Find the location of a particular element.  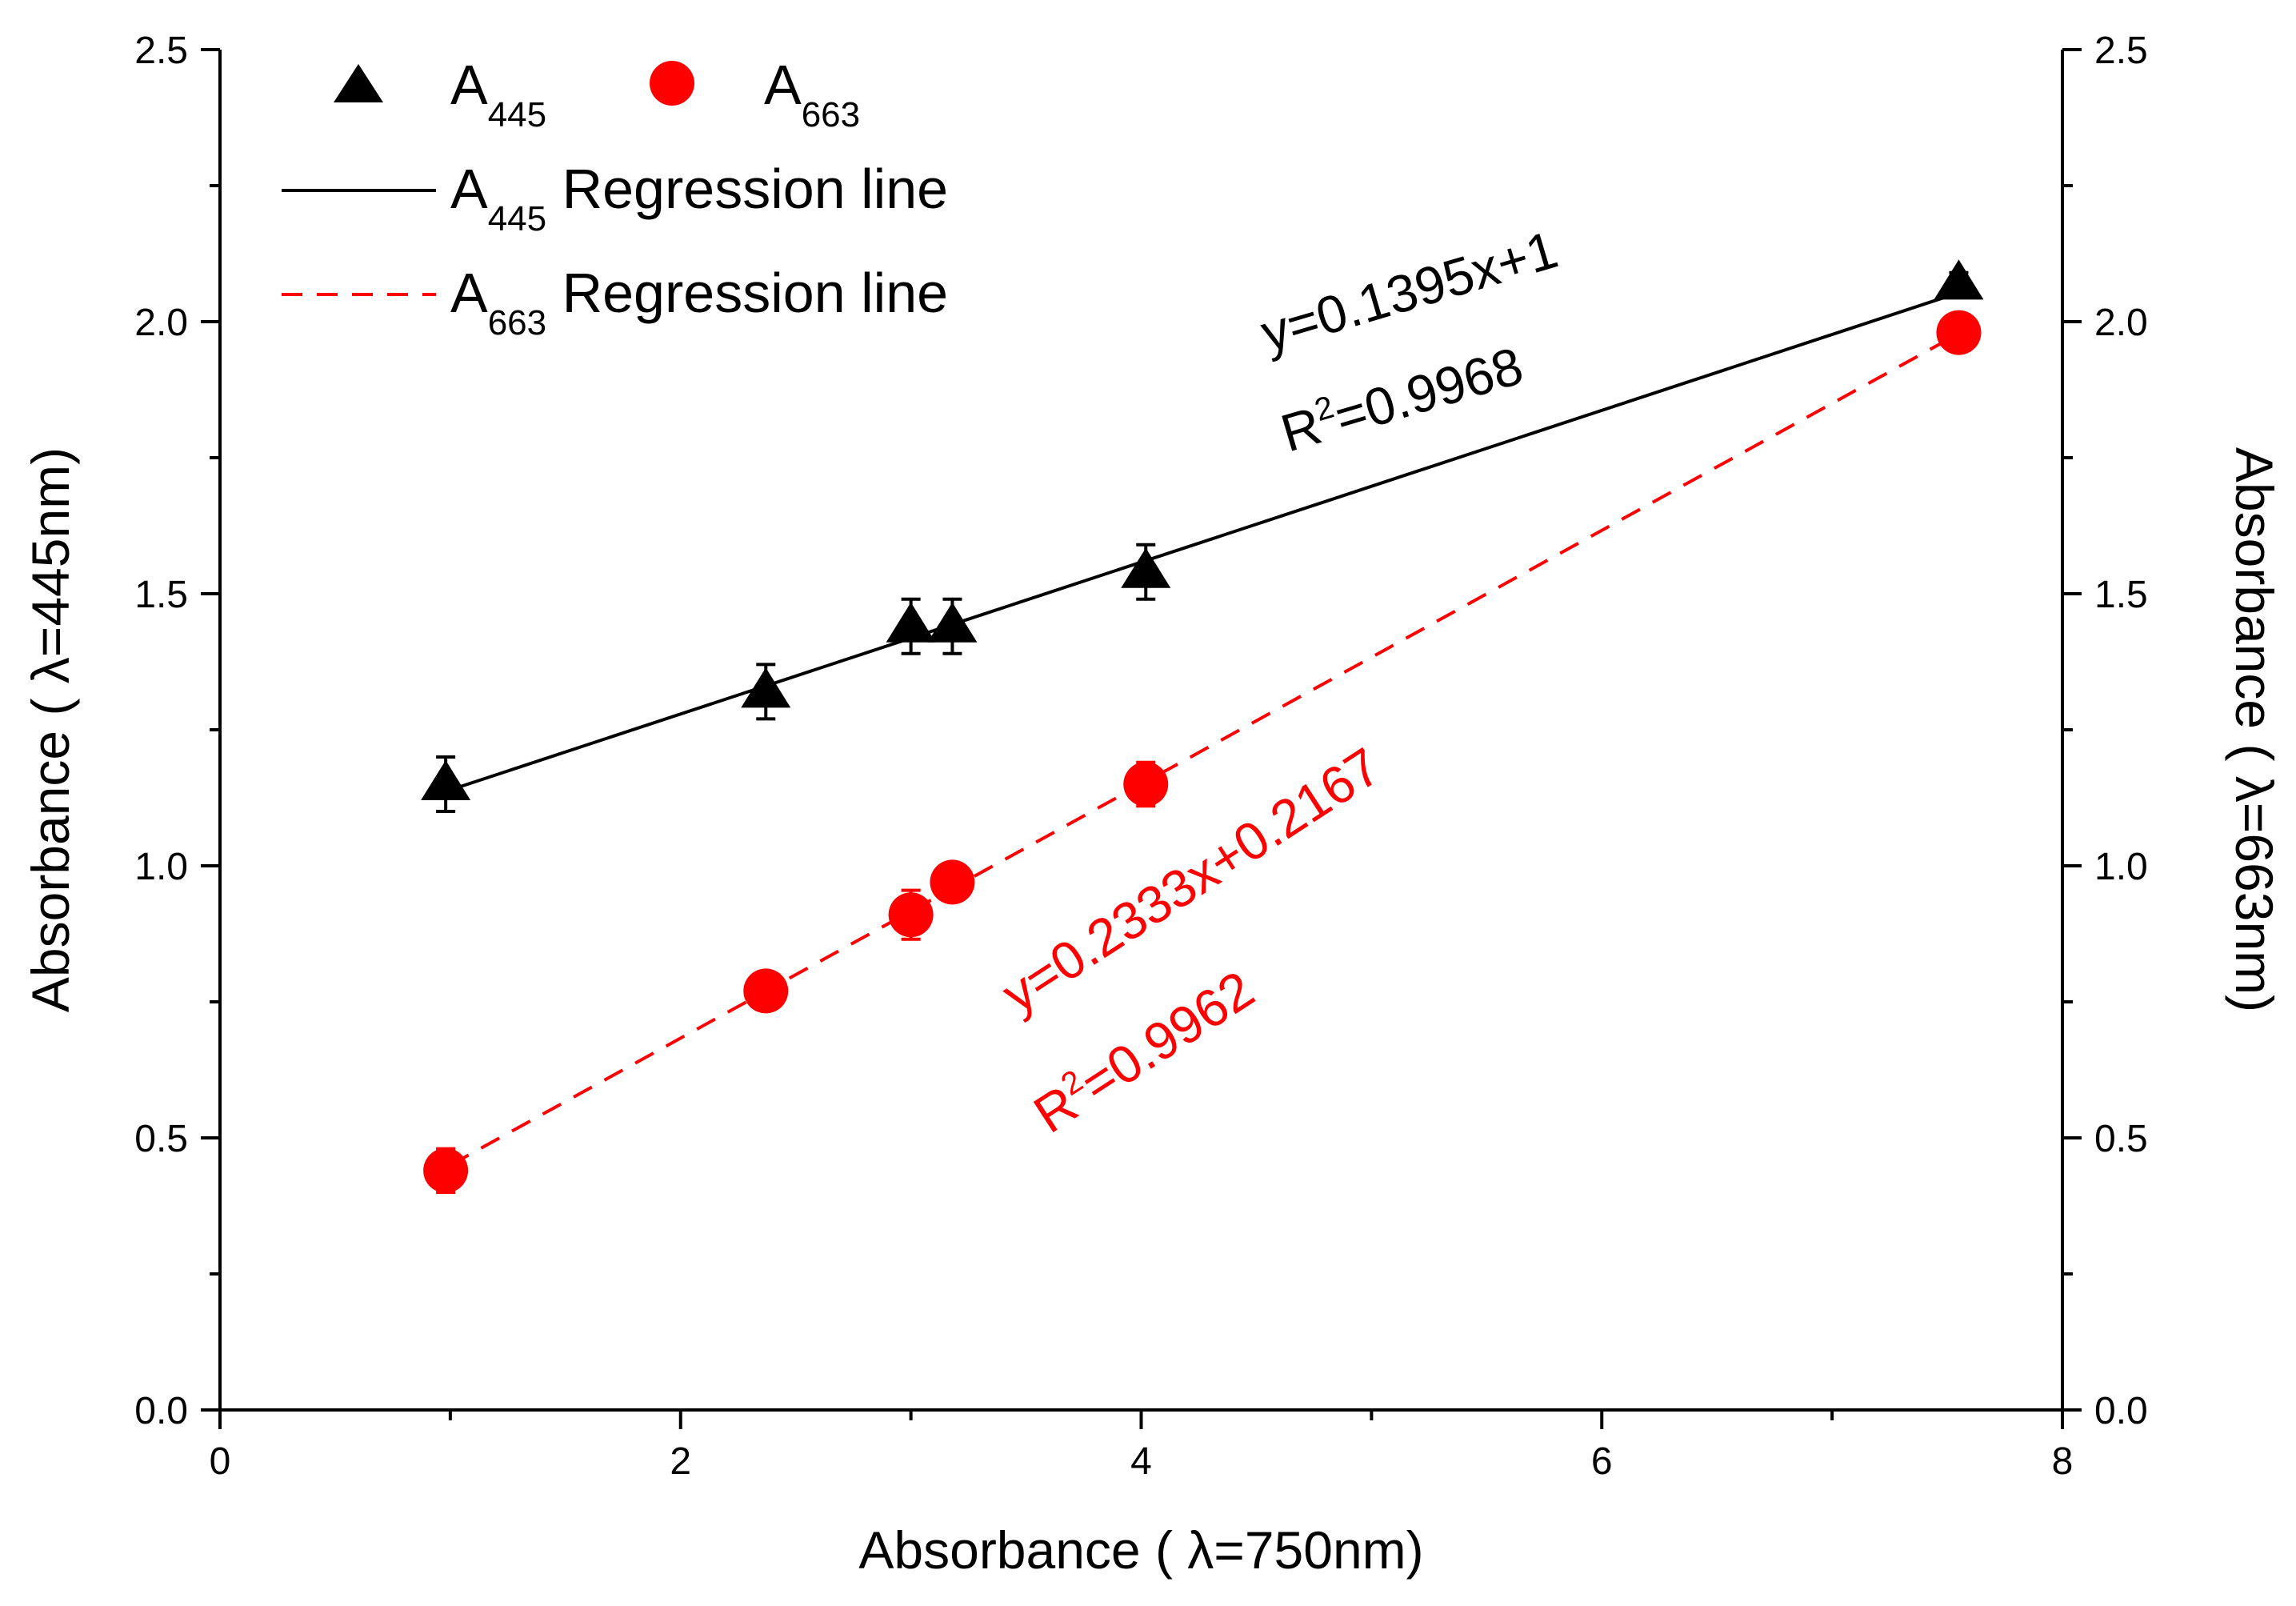

y-tick-label: 0.0 is located at coordinates (161, 1411).